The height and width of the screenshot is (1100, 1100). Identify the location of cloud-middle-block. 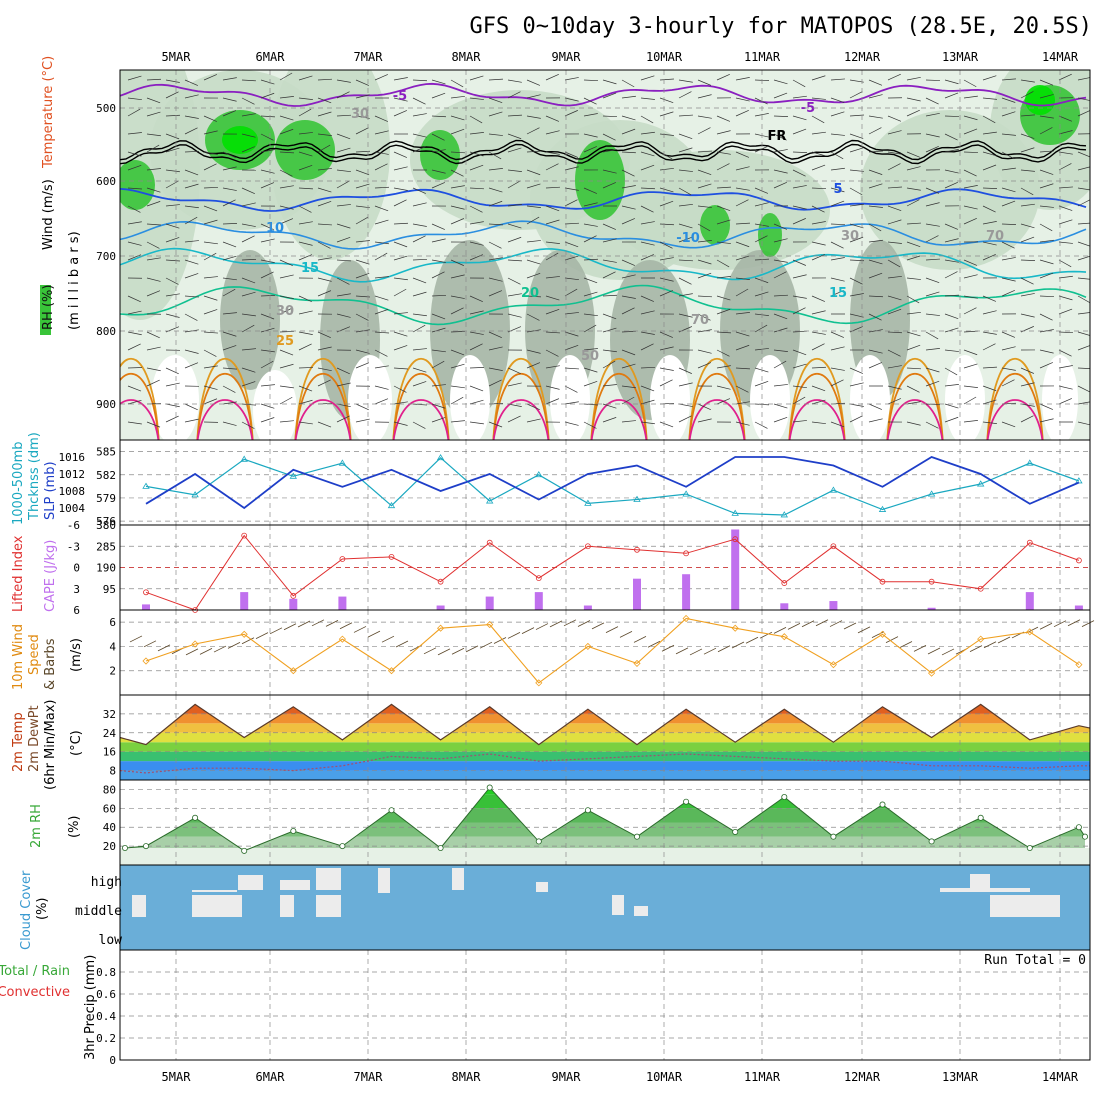
(1025, 906).